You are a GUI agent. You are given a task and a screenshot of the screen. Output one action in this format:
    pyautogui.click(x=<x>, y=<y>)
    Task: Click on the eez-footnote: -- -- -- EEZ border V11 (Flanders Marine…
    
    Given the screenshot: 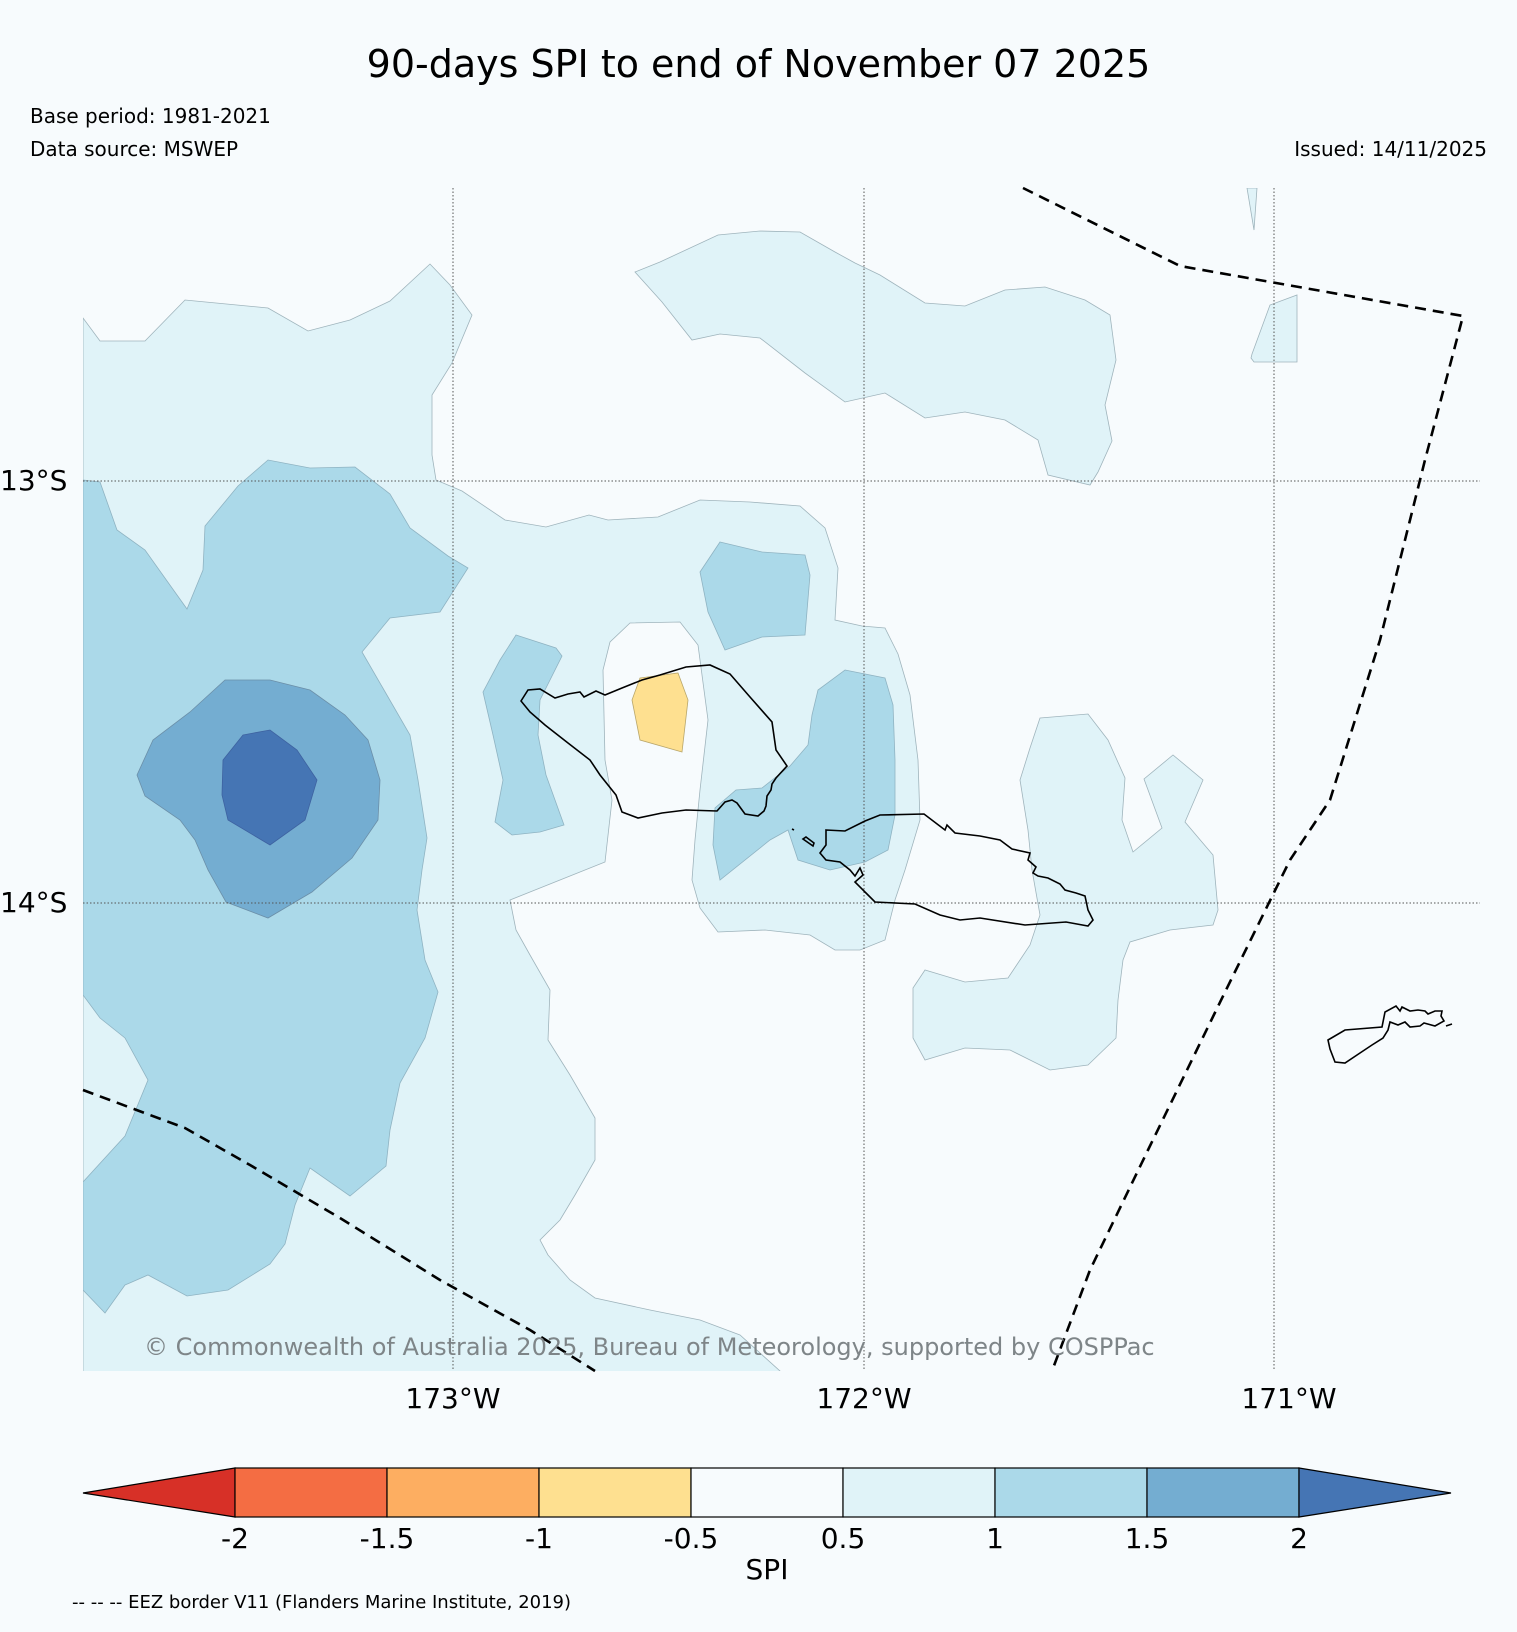 What is the action you would take?
    pyautogui.click(x=322, y=1602)
    